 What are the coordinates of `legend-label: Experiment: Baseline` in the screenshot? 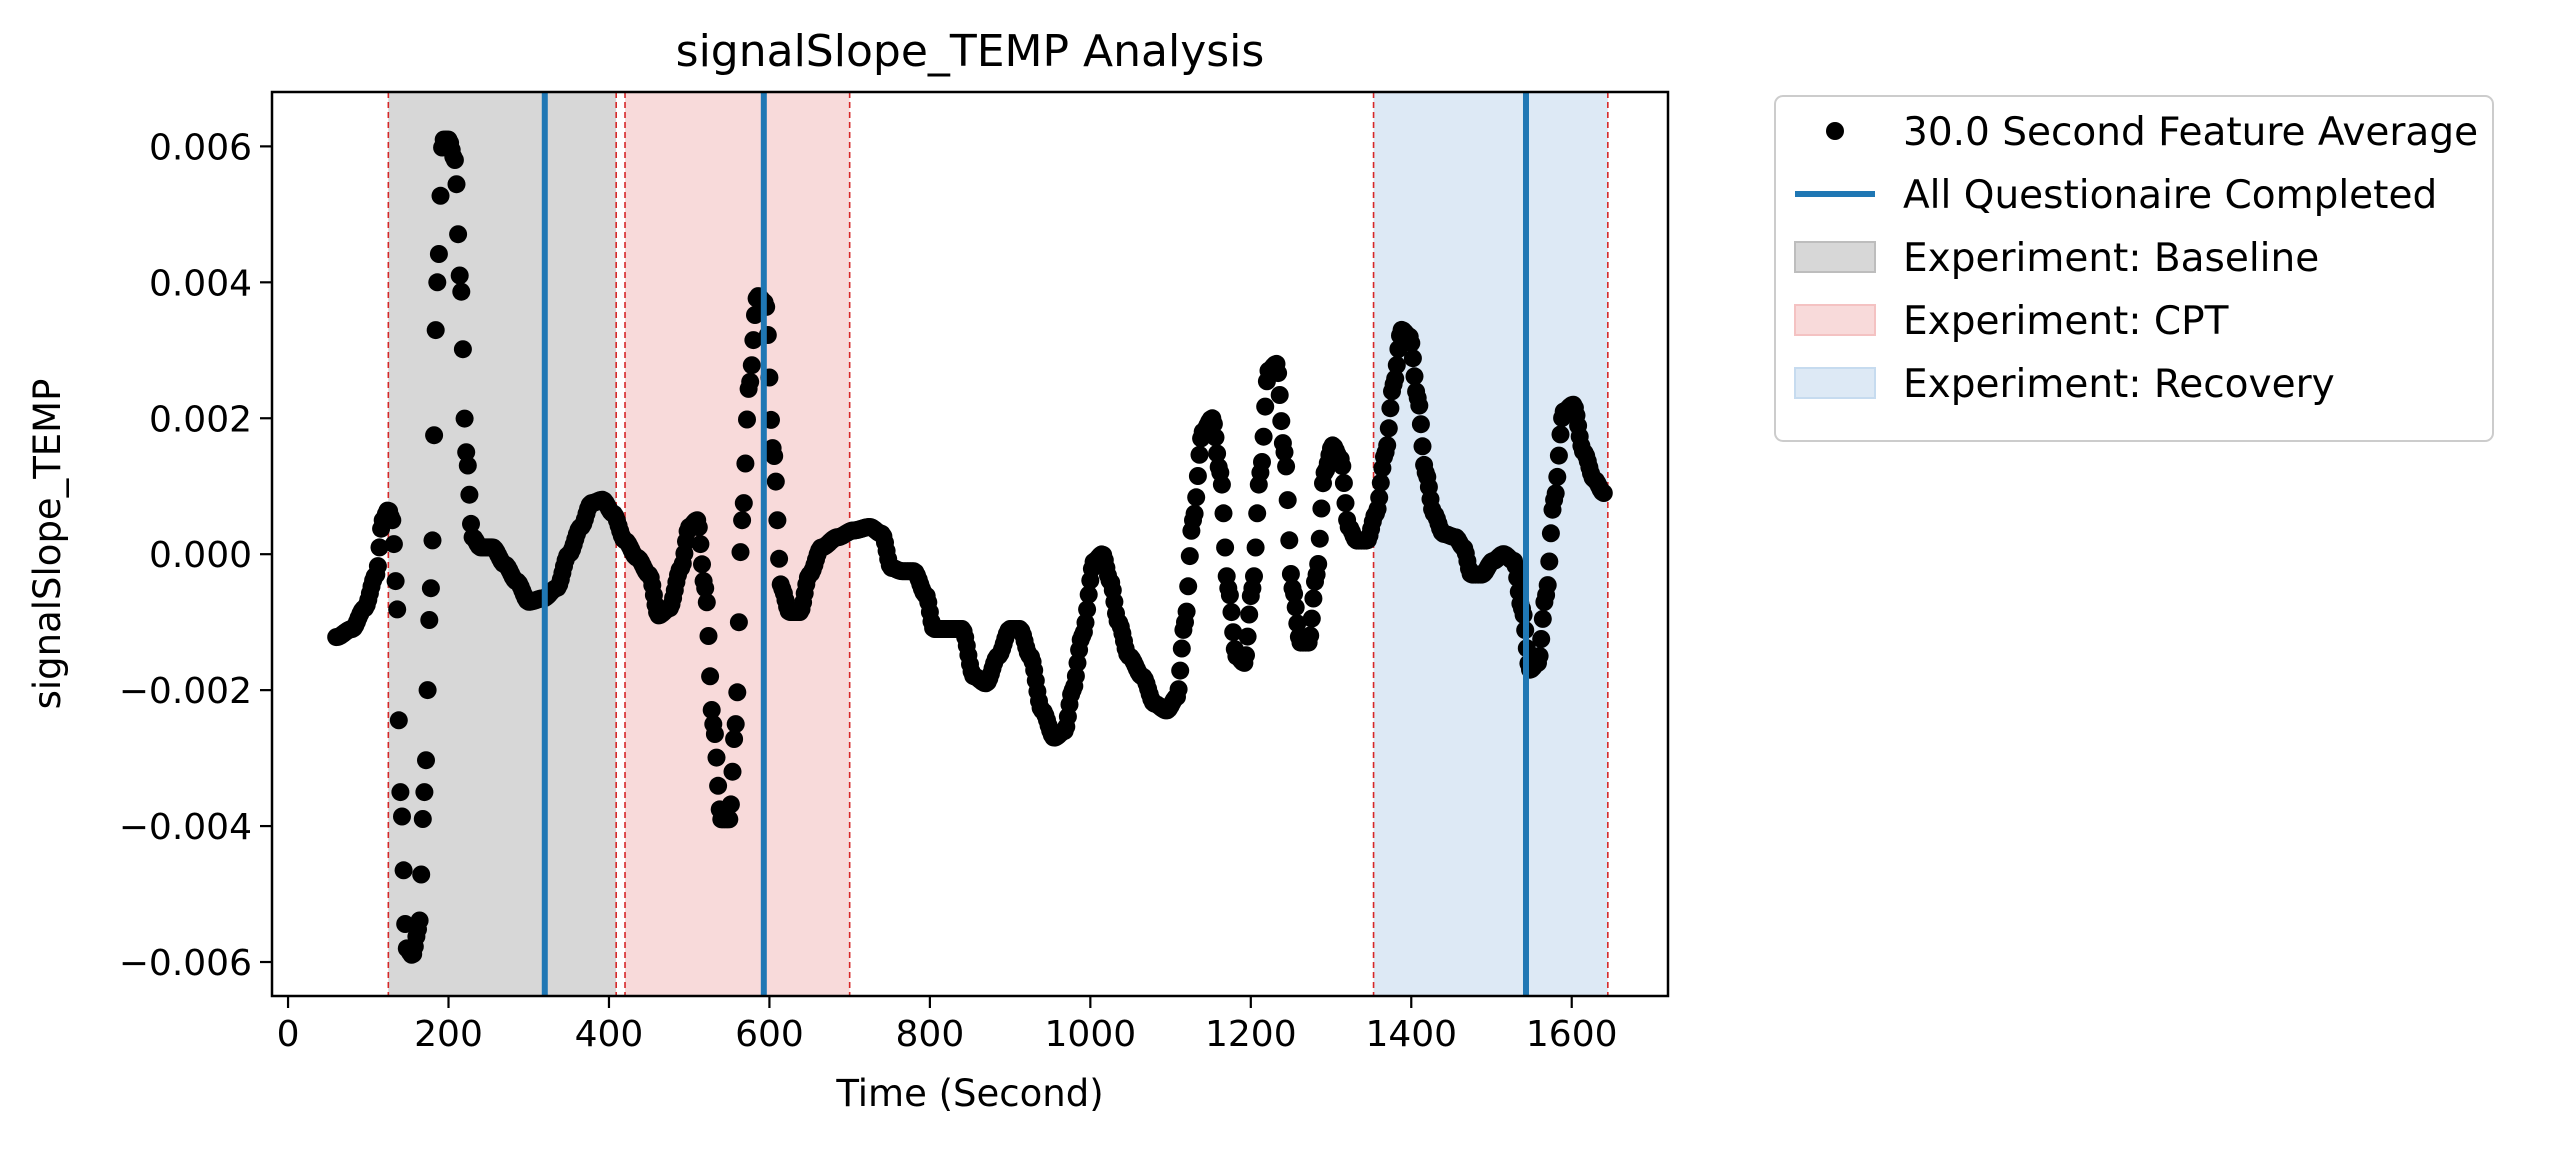 It's located at (2111, 258).